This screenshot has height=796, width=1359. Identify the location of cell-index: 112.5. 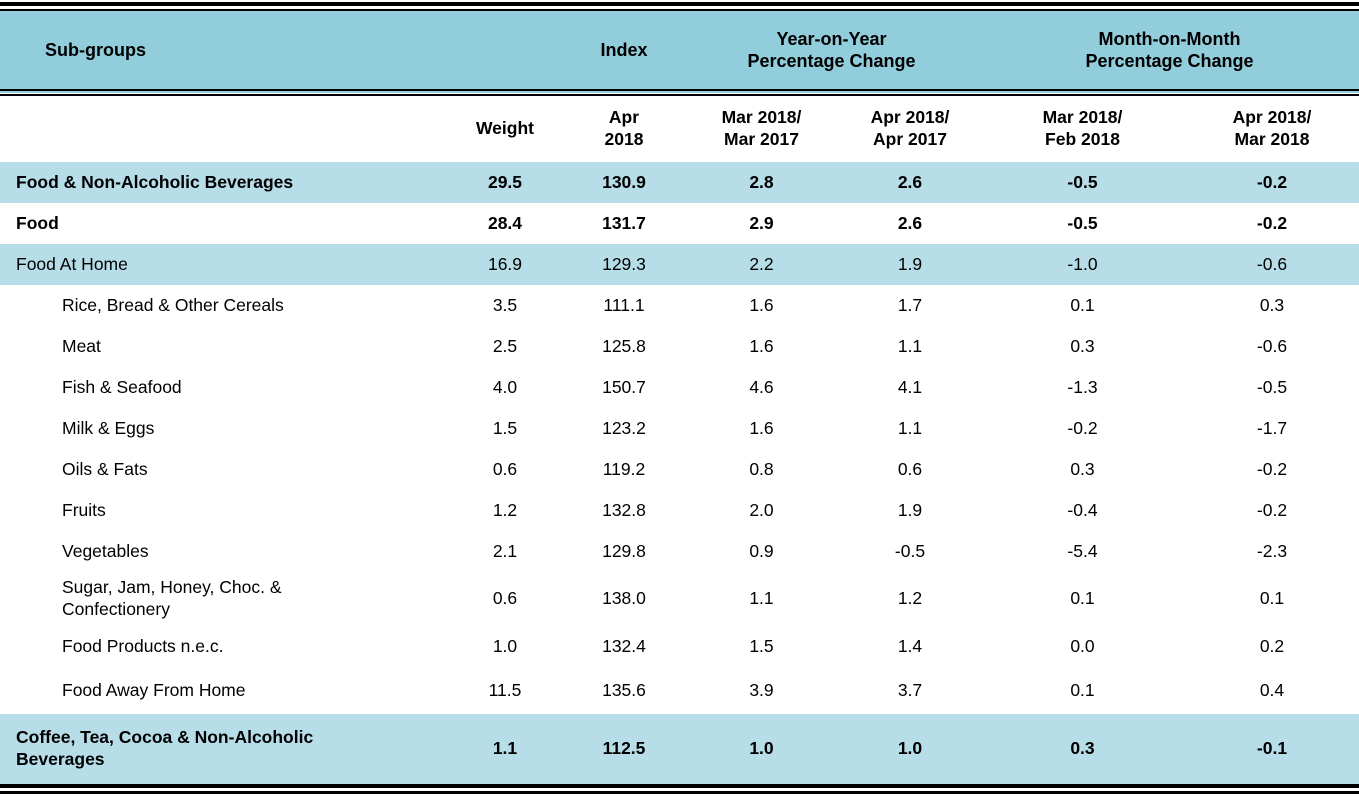
(624, 749).